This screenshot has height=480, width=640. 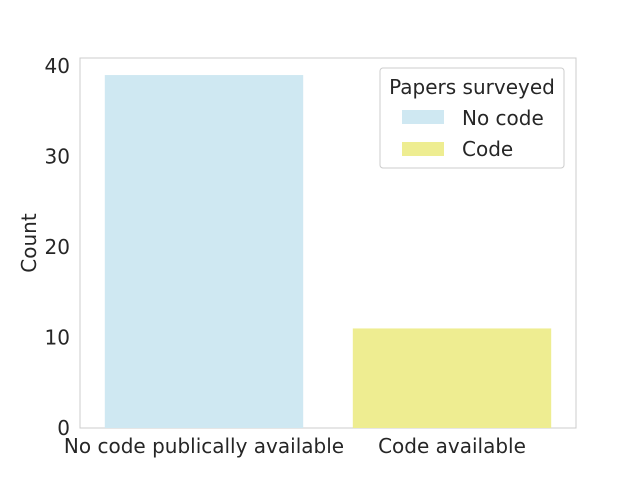 I want to click on bar, so click(x=452, y=378).